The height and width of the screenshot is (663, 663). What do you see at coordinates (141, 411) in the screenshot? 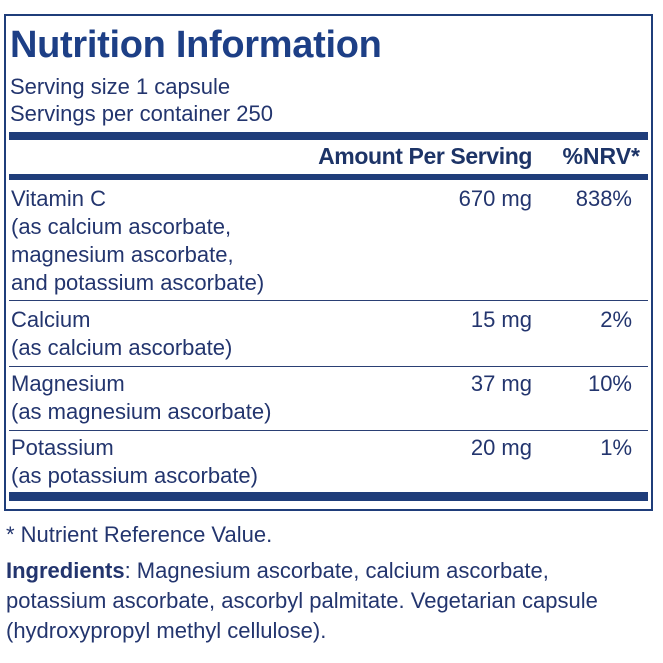
I see `nutrient-source: (as magnesium ascorbate)` at bounding box center [141, 411].